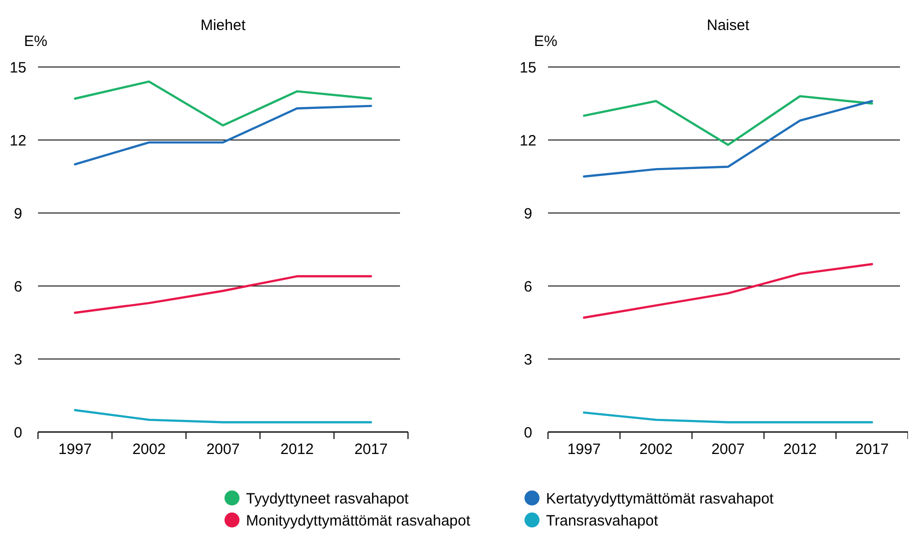  What do you see at coordinates (328, 499) in the screenshot?
I see `legend-label: Tyydyttyneet rasvahapot` at bounding box center [328, 499].